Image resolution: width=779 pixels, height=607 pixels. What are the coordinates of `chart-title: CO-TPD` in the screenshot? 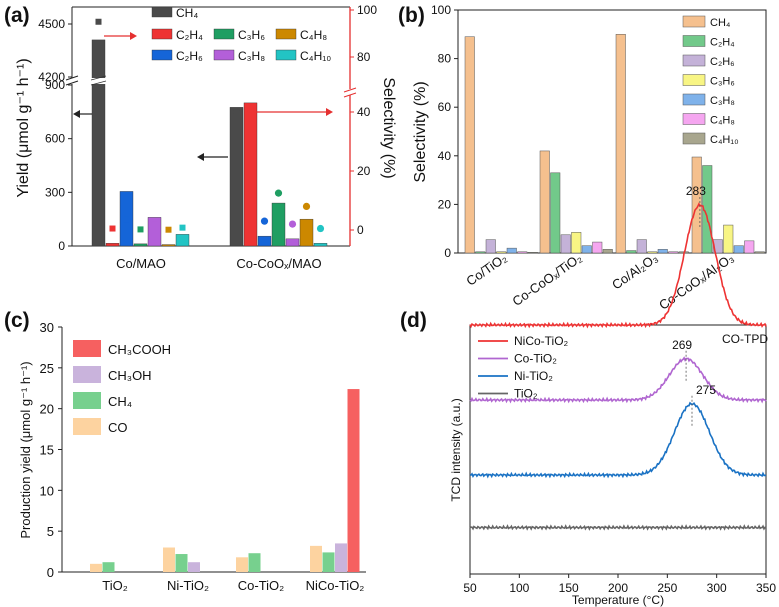 It's located at (745, 339).